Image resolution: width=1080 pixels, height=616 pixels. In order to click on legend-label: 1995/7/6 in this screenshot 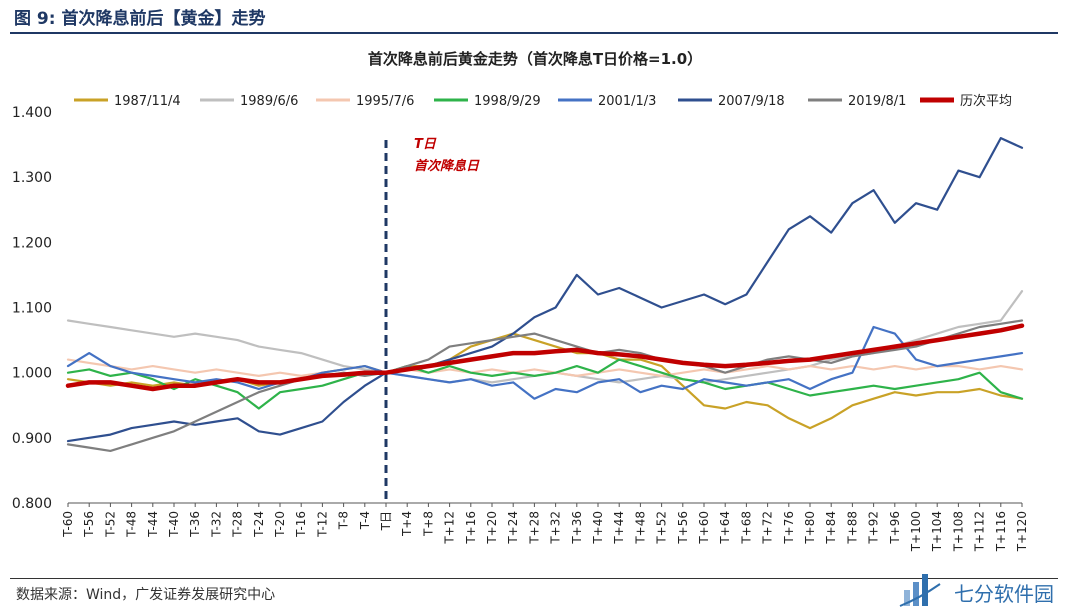, I will do `click(385, 101)`.